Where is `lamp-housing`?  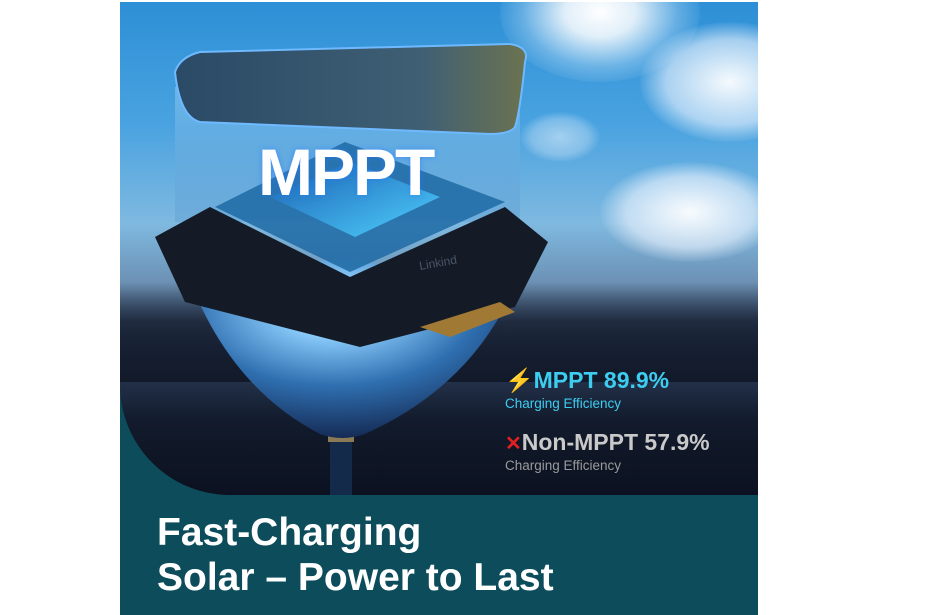 lamp-housing is located at coordinates (351, 277).